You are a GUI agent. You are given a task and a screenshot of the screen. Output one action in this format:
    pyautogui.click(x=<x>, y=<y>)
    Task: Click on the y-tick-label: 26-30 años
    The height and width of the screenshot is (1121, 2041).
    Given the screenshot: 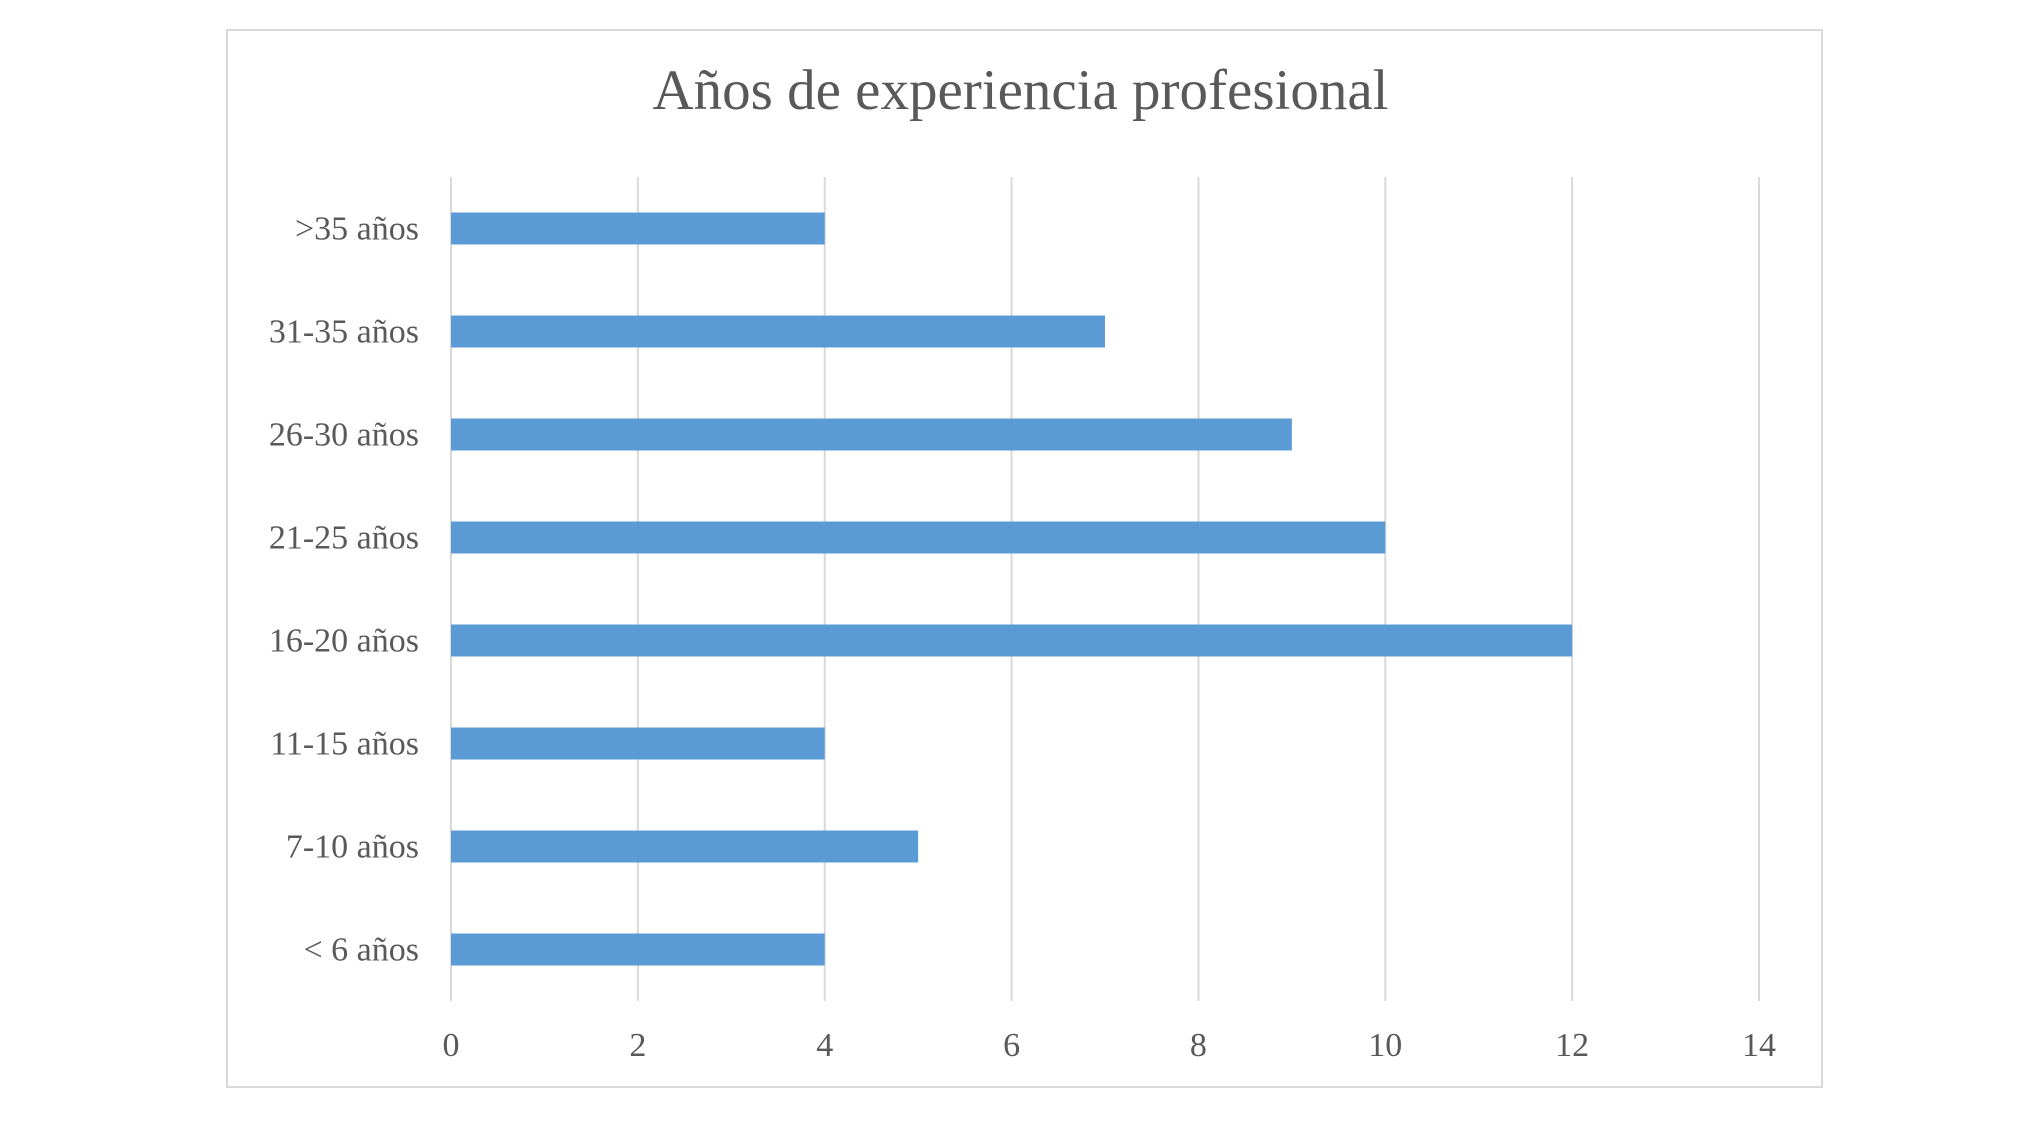 What is the action you would take?
    pyautogui.click(x=344, y=435)
    